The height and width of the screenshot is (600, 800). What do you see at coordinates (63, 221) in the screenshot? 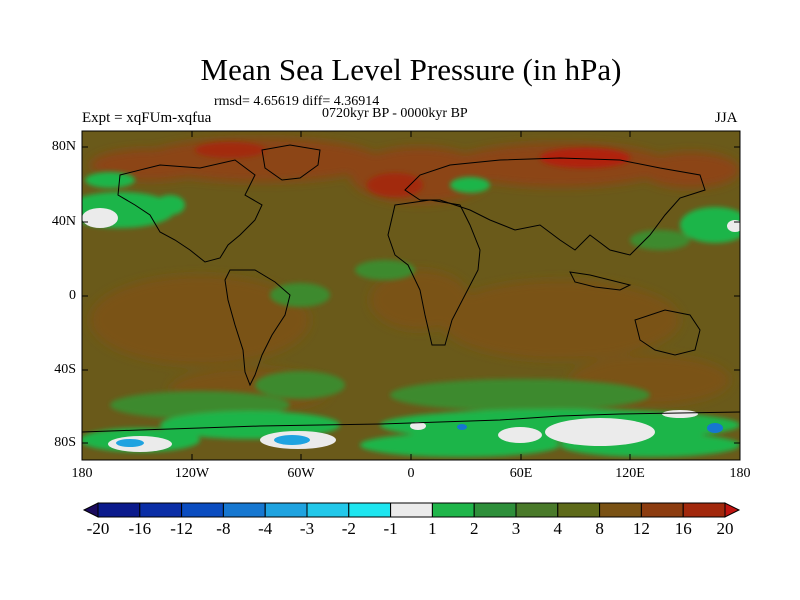
I see `lat-label-40n: 40N` at bounding box center [63, 221].